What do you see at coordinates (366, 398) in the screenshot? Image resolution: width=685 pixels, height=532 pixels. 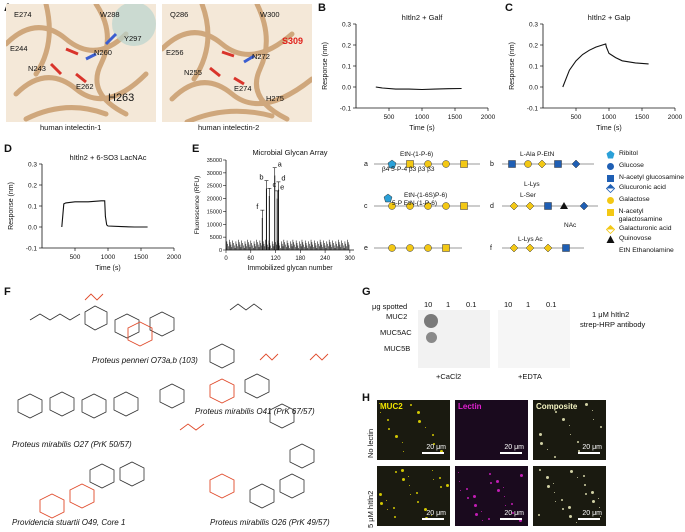 I see `panel-label-h: H` at bounding box center [366, 398].